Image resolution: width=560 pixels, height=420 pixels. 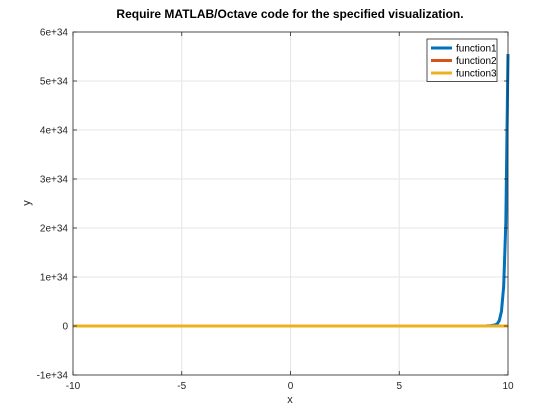 What do you see at coordinates (476, 49) in the screenshot?
I see `legend-label: function1` at bounding box center [476, 49].